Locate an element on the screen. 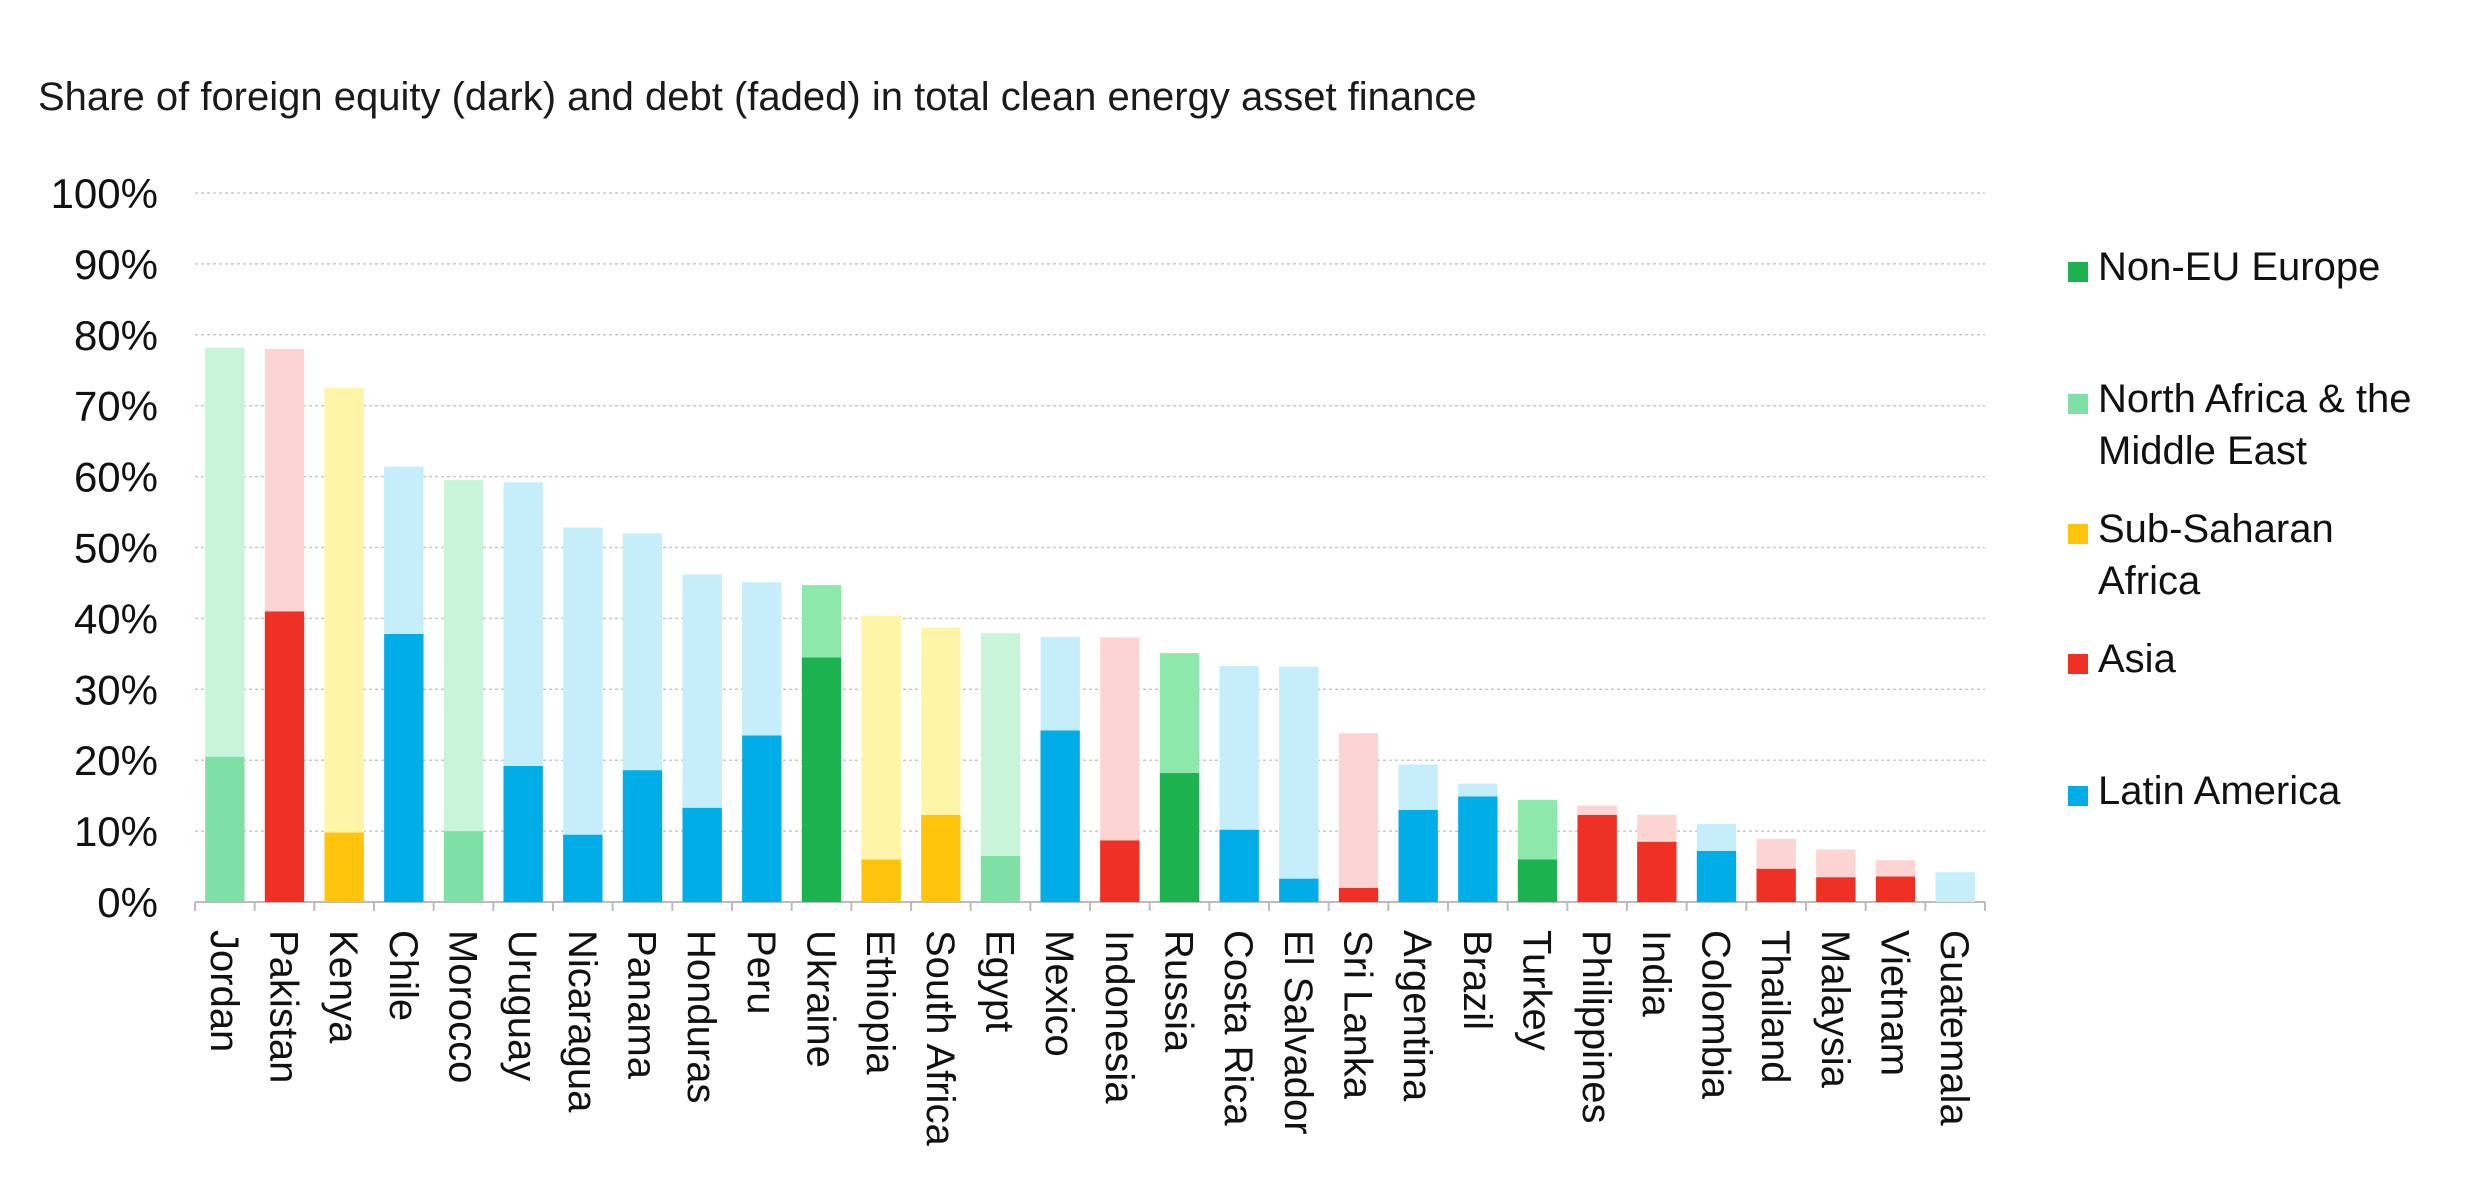  x-tick-label: Nicaragua is located at coordinates (582, 1021).